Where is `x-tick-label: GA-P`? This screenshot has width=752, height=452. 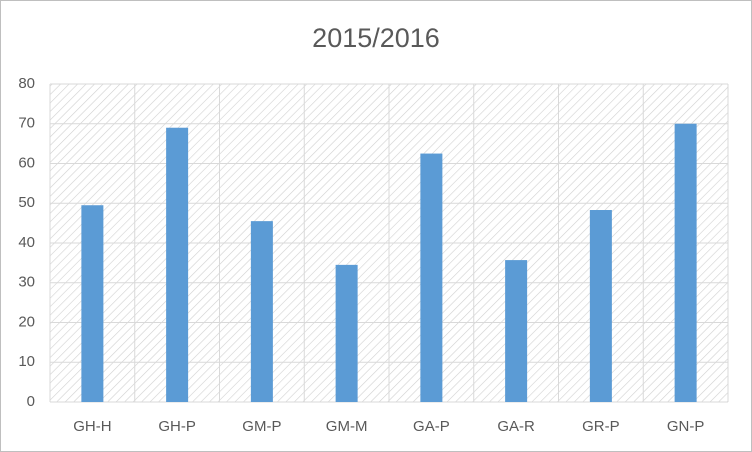
x-tick-label: GA-P is located at coordinates (431, 426).